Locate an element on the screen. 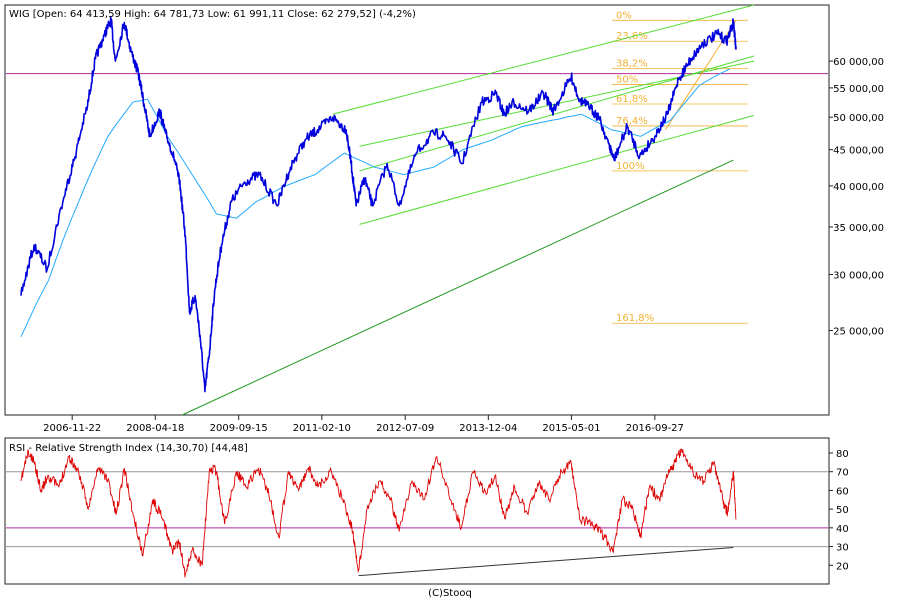  rsi-y-axis: 80 70 60 50 40 30 20 is located at coordinates (839, 510).